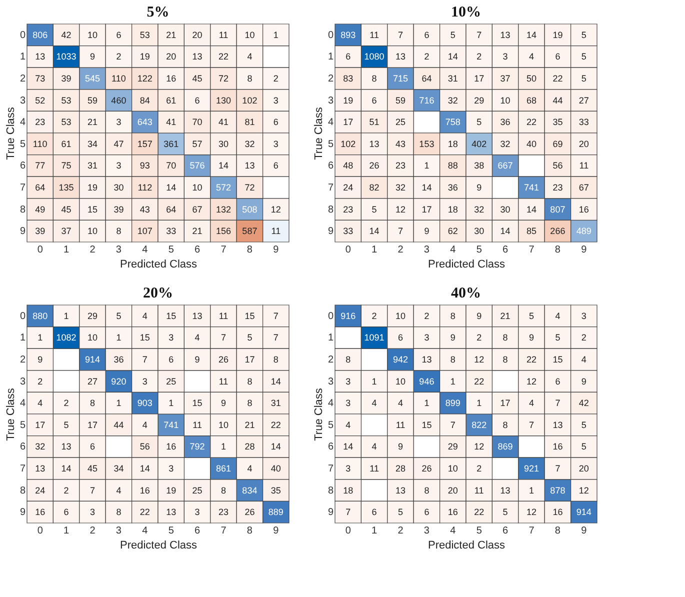 Image resolution: width=685 pixels, height=597 pixels. I want to click on data-label: 878, so click(558, 490).